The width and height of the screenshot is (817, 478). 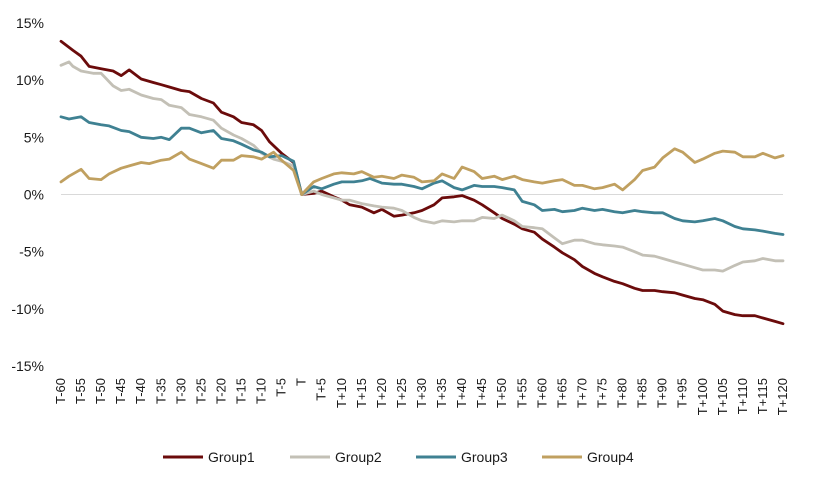 What do you see at coordinates (622, 393) in the screenshot?
I see `x-tick-label: T+80` at bounding box center [622, 393].